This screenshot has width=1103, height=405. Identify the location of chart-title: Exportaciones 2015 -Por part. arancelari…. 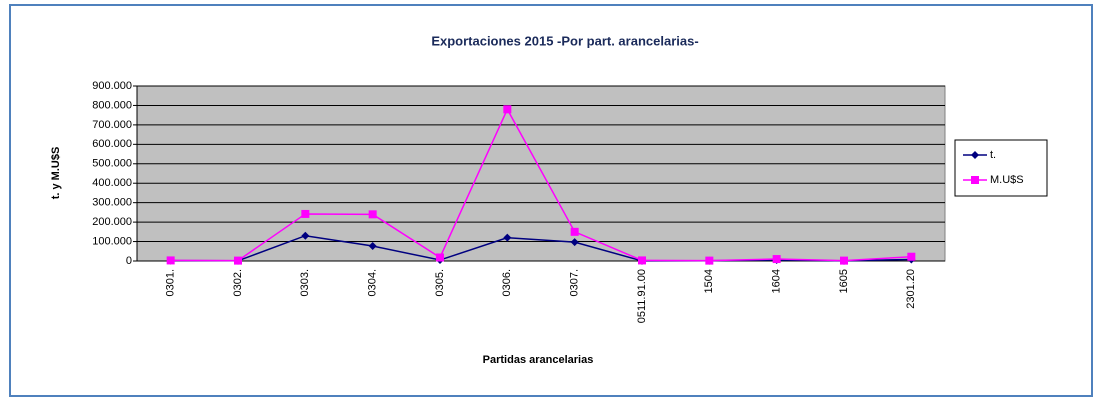
(564, 40).